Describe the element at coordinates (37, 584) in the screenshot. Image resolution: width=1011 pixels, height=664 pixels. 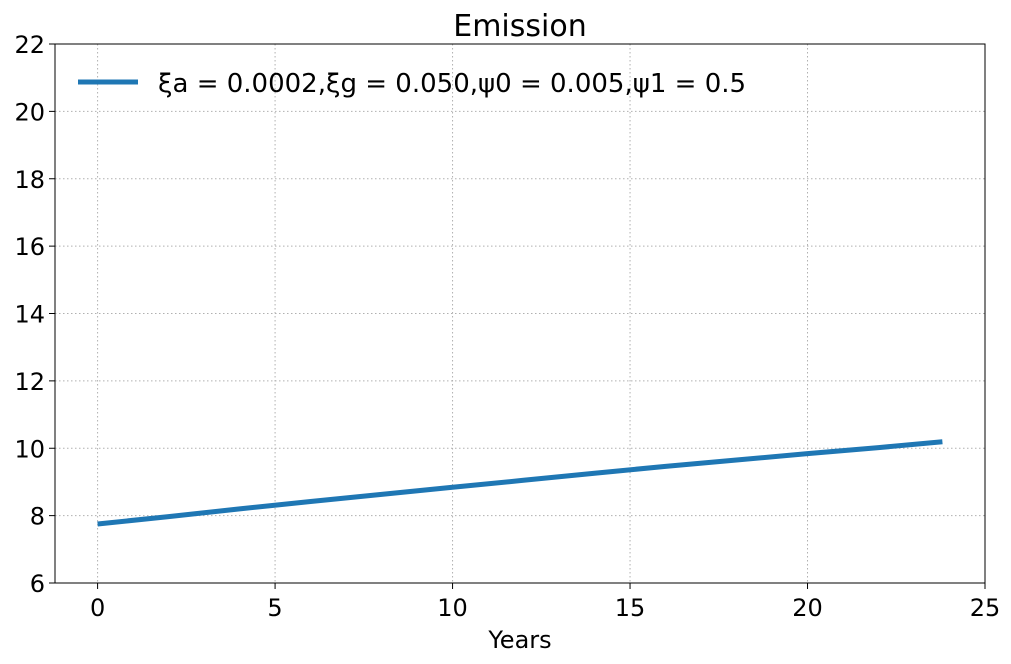
I see `y-tick-label: 6` at that location.